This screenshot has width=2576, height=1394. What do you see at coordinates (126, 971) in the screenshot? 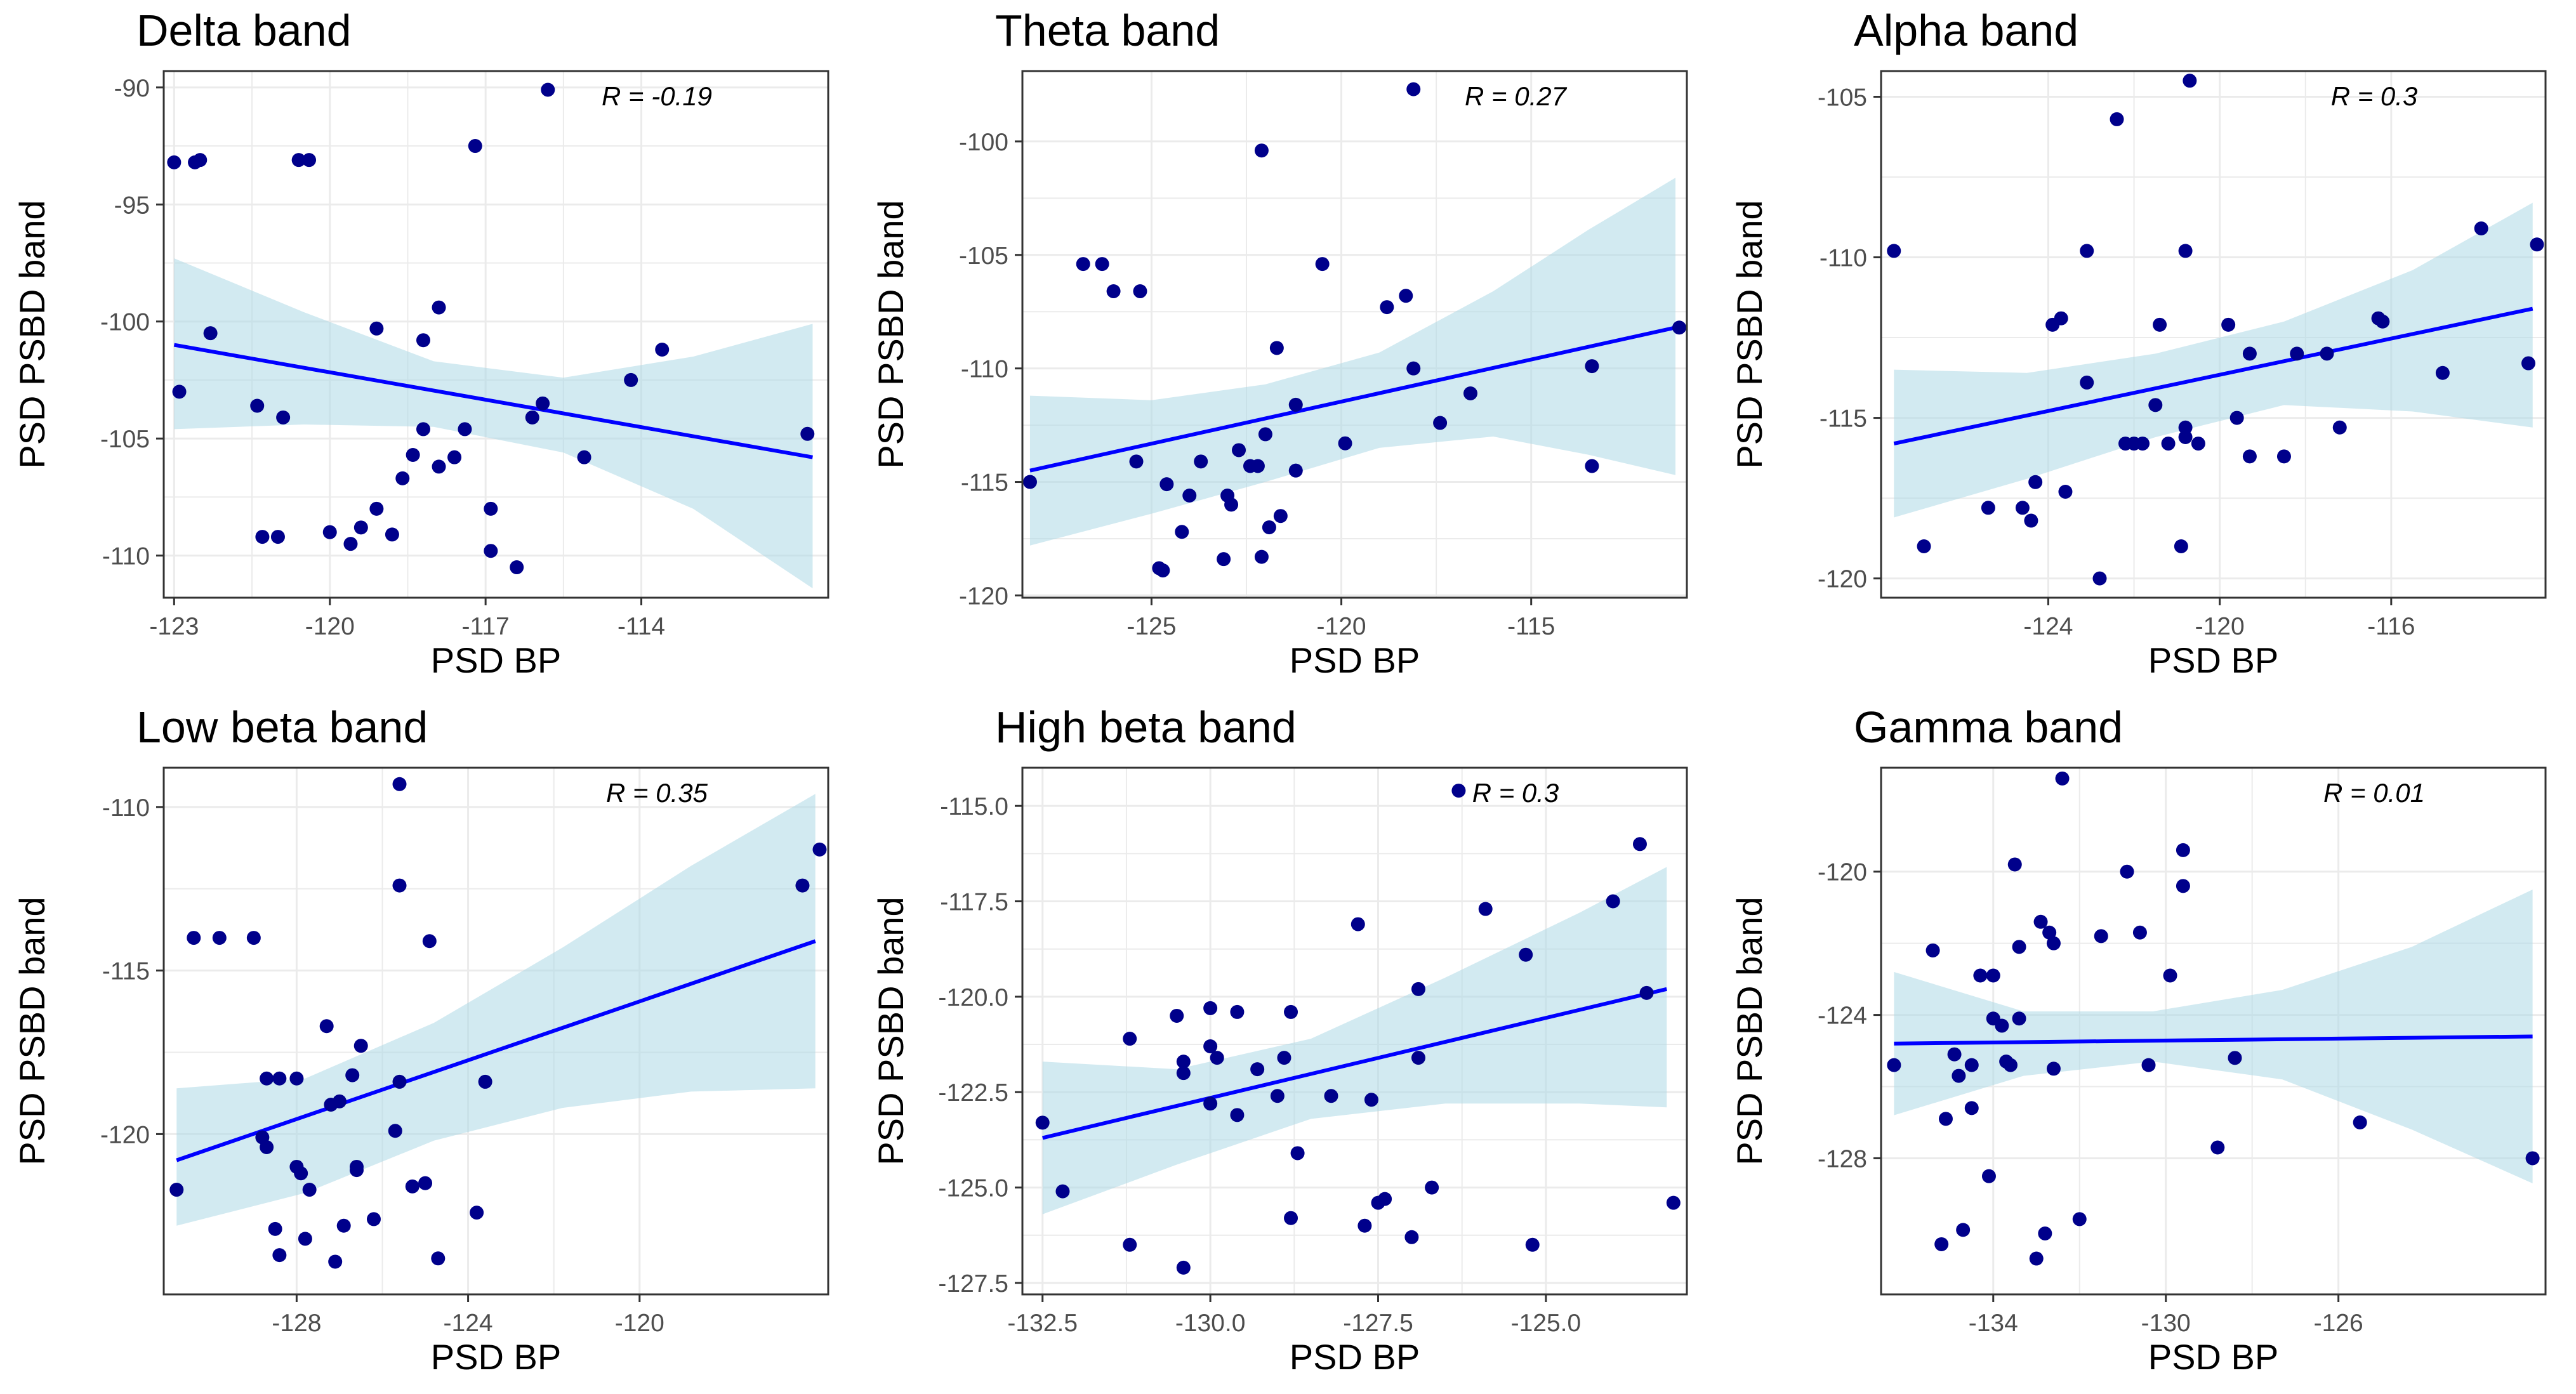
I see `y-tick-label: -115` at bounding box center [126, 971].